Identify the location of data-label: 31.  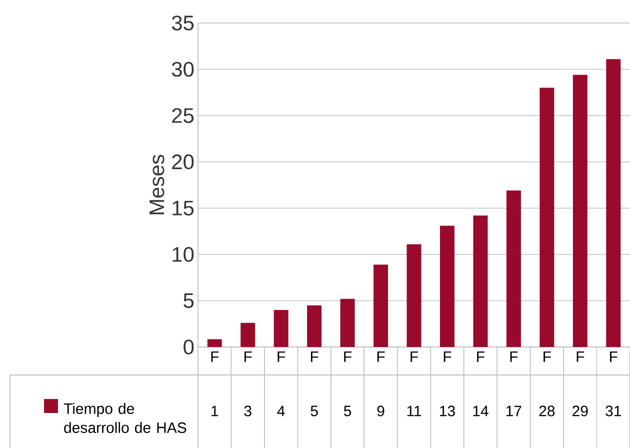
(613, 411).